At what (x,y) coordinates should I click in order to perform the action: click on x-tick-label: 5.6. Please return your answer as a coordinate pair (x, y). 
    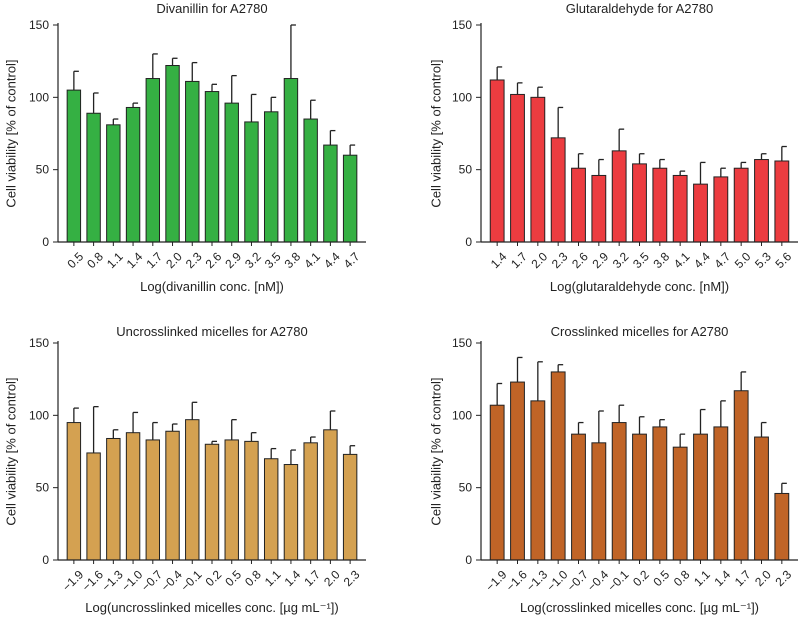
    Looking at the image, I should click on (783, 260).